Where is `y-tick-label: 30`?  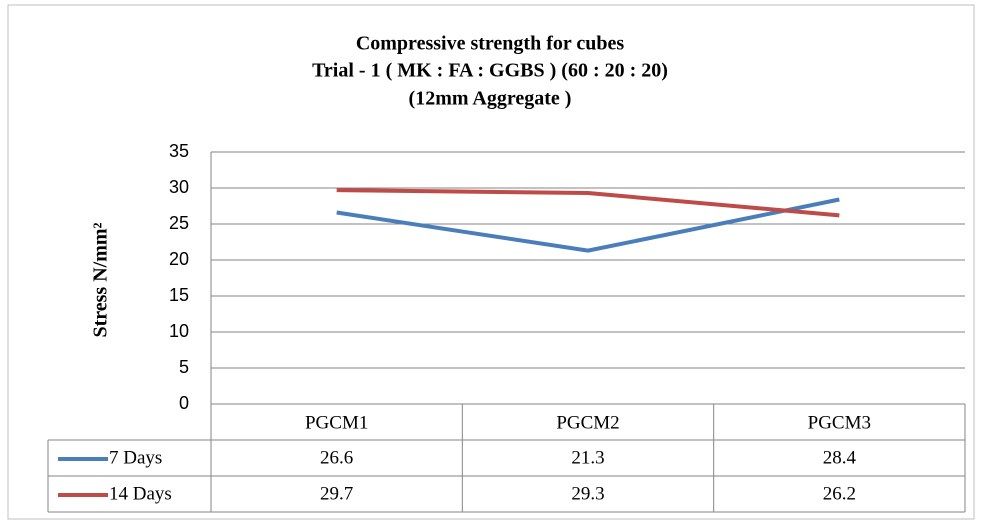
y-tick-label: 30 is located at coordinates (179, 187).